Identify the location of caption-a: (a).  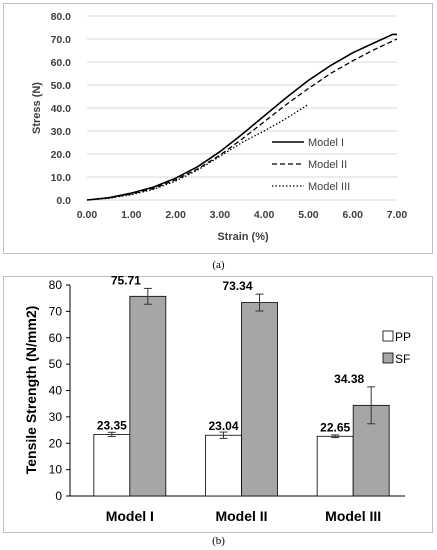
(218, 265).